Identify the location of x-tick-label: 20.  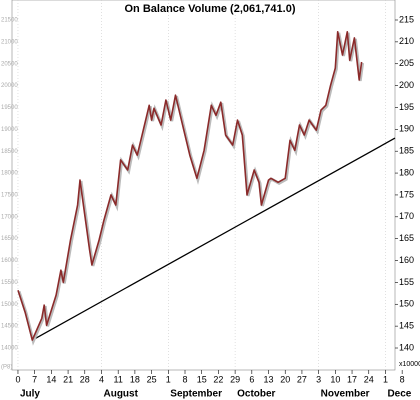
(285, 379).